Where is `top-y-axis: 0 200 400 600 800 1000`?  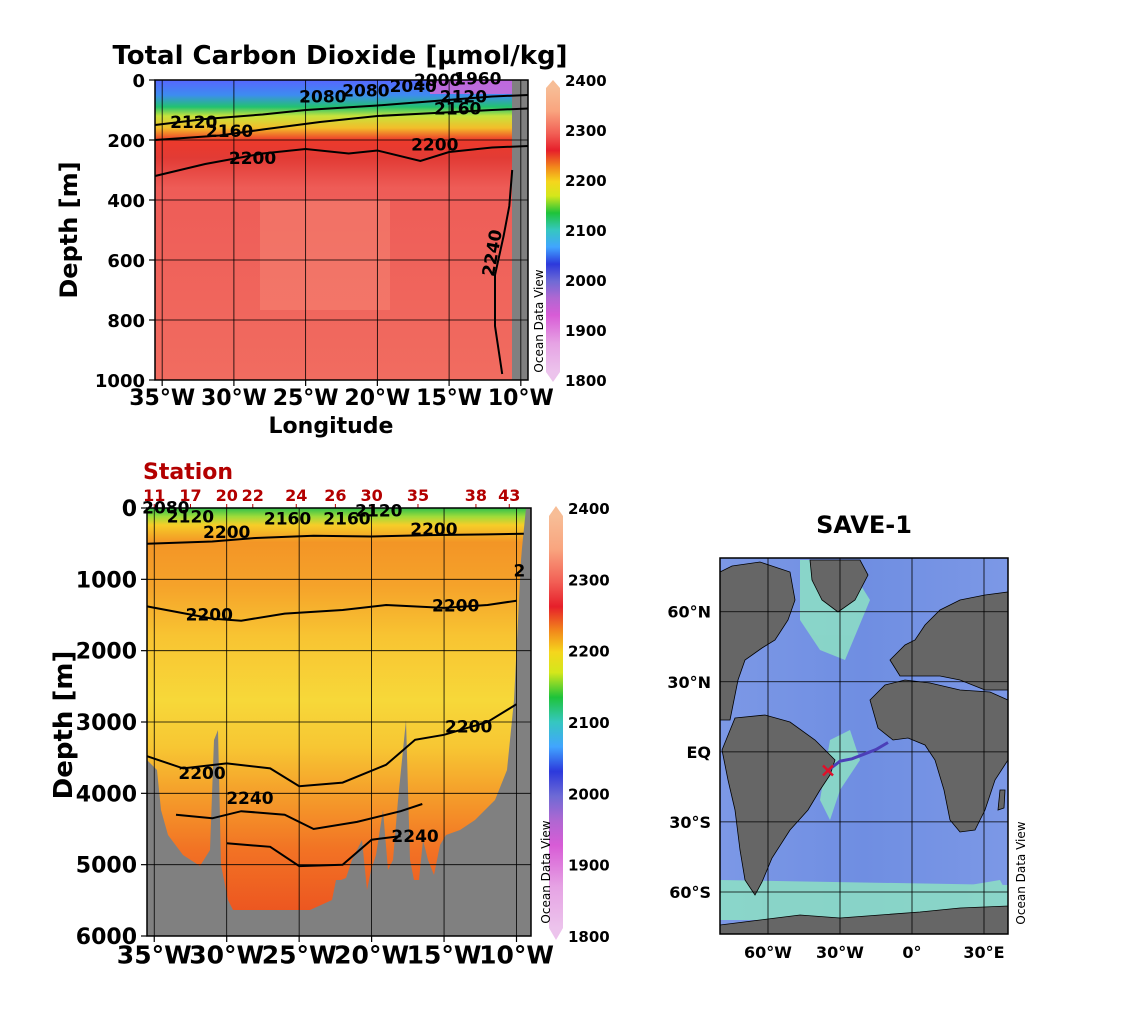
top-y-axis: 0 200 400 600 800 1000 is located at coordinates (125, 231).